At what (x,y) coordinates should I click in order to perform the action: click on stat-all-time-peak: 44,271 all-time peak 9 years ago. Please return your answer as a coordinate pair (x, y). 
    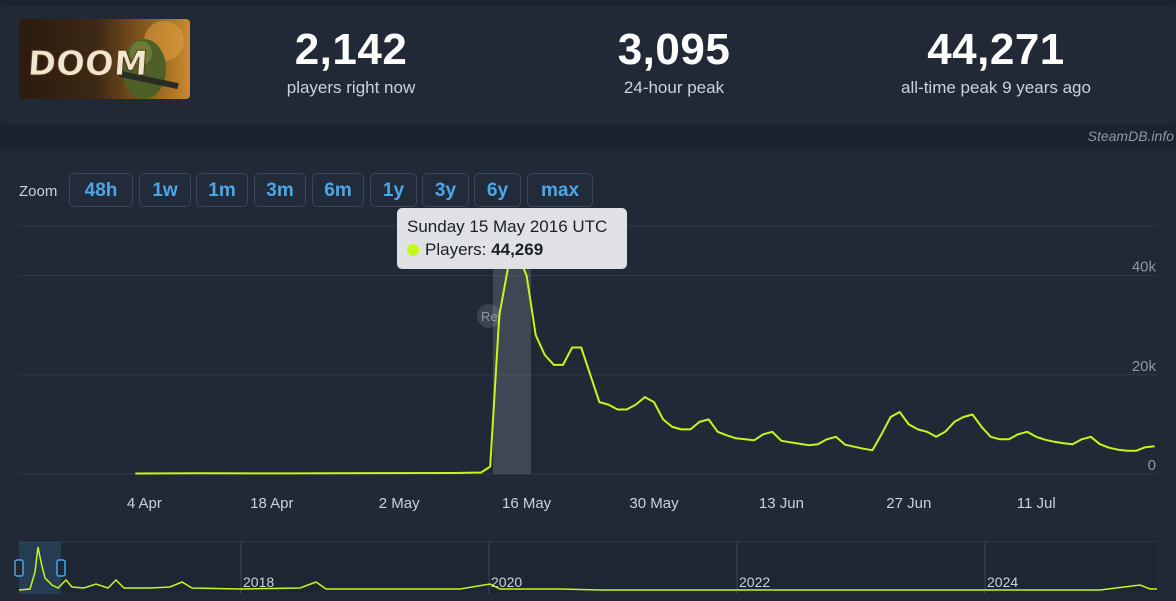
    Looking at the image, I should click on (996, 62).